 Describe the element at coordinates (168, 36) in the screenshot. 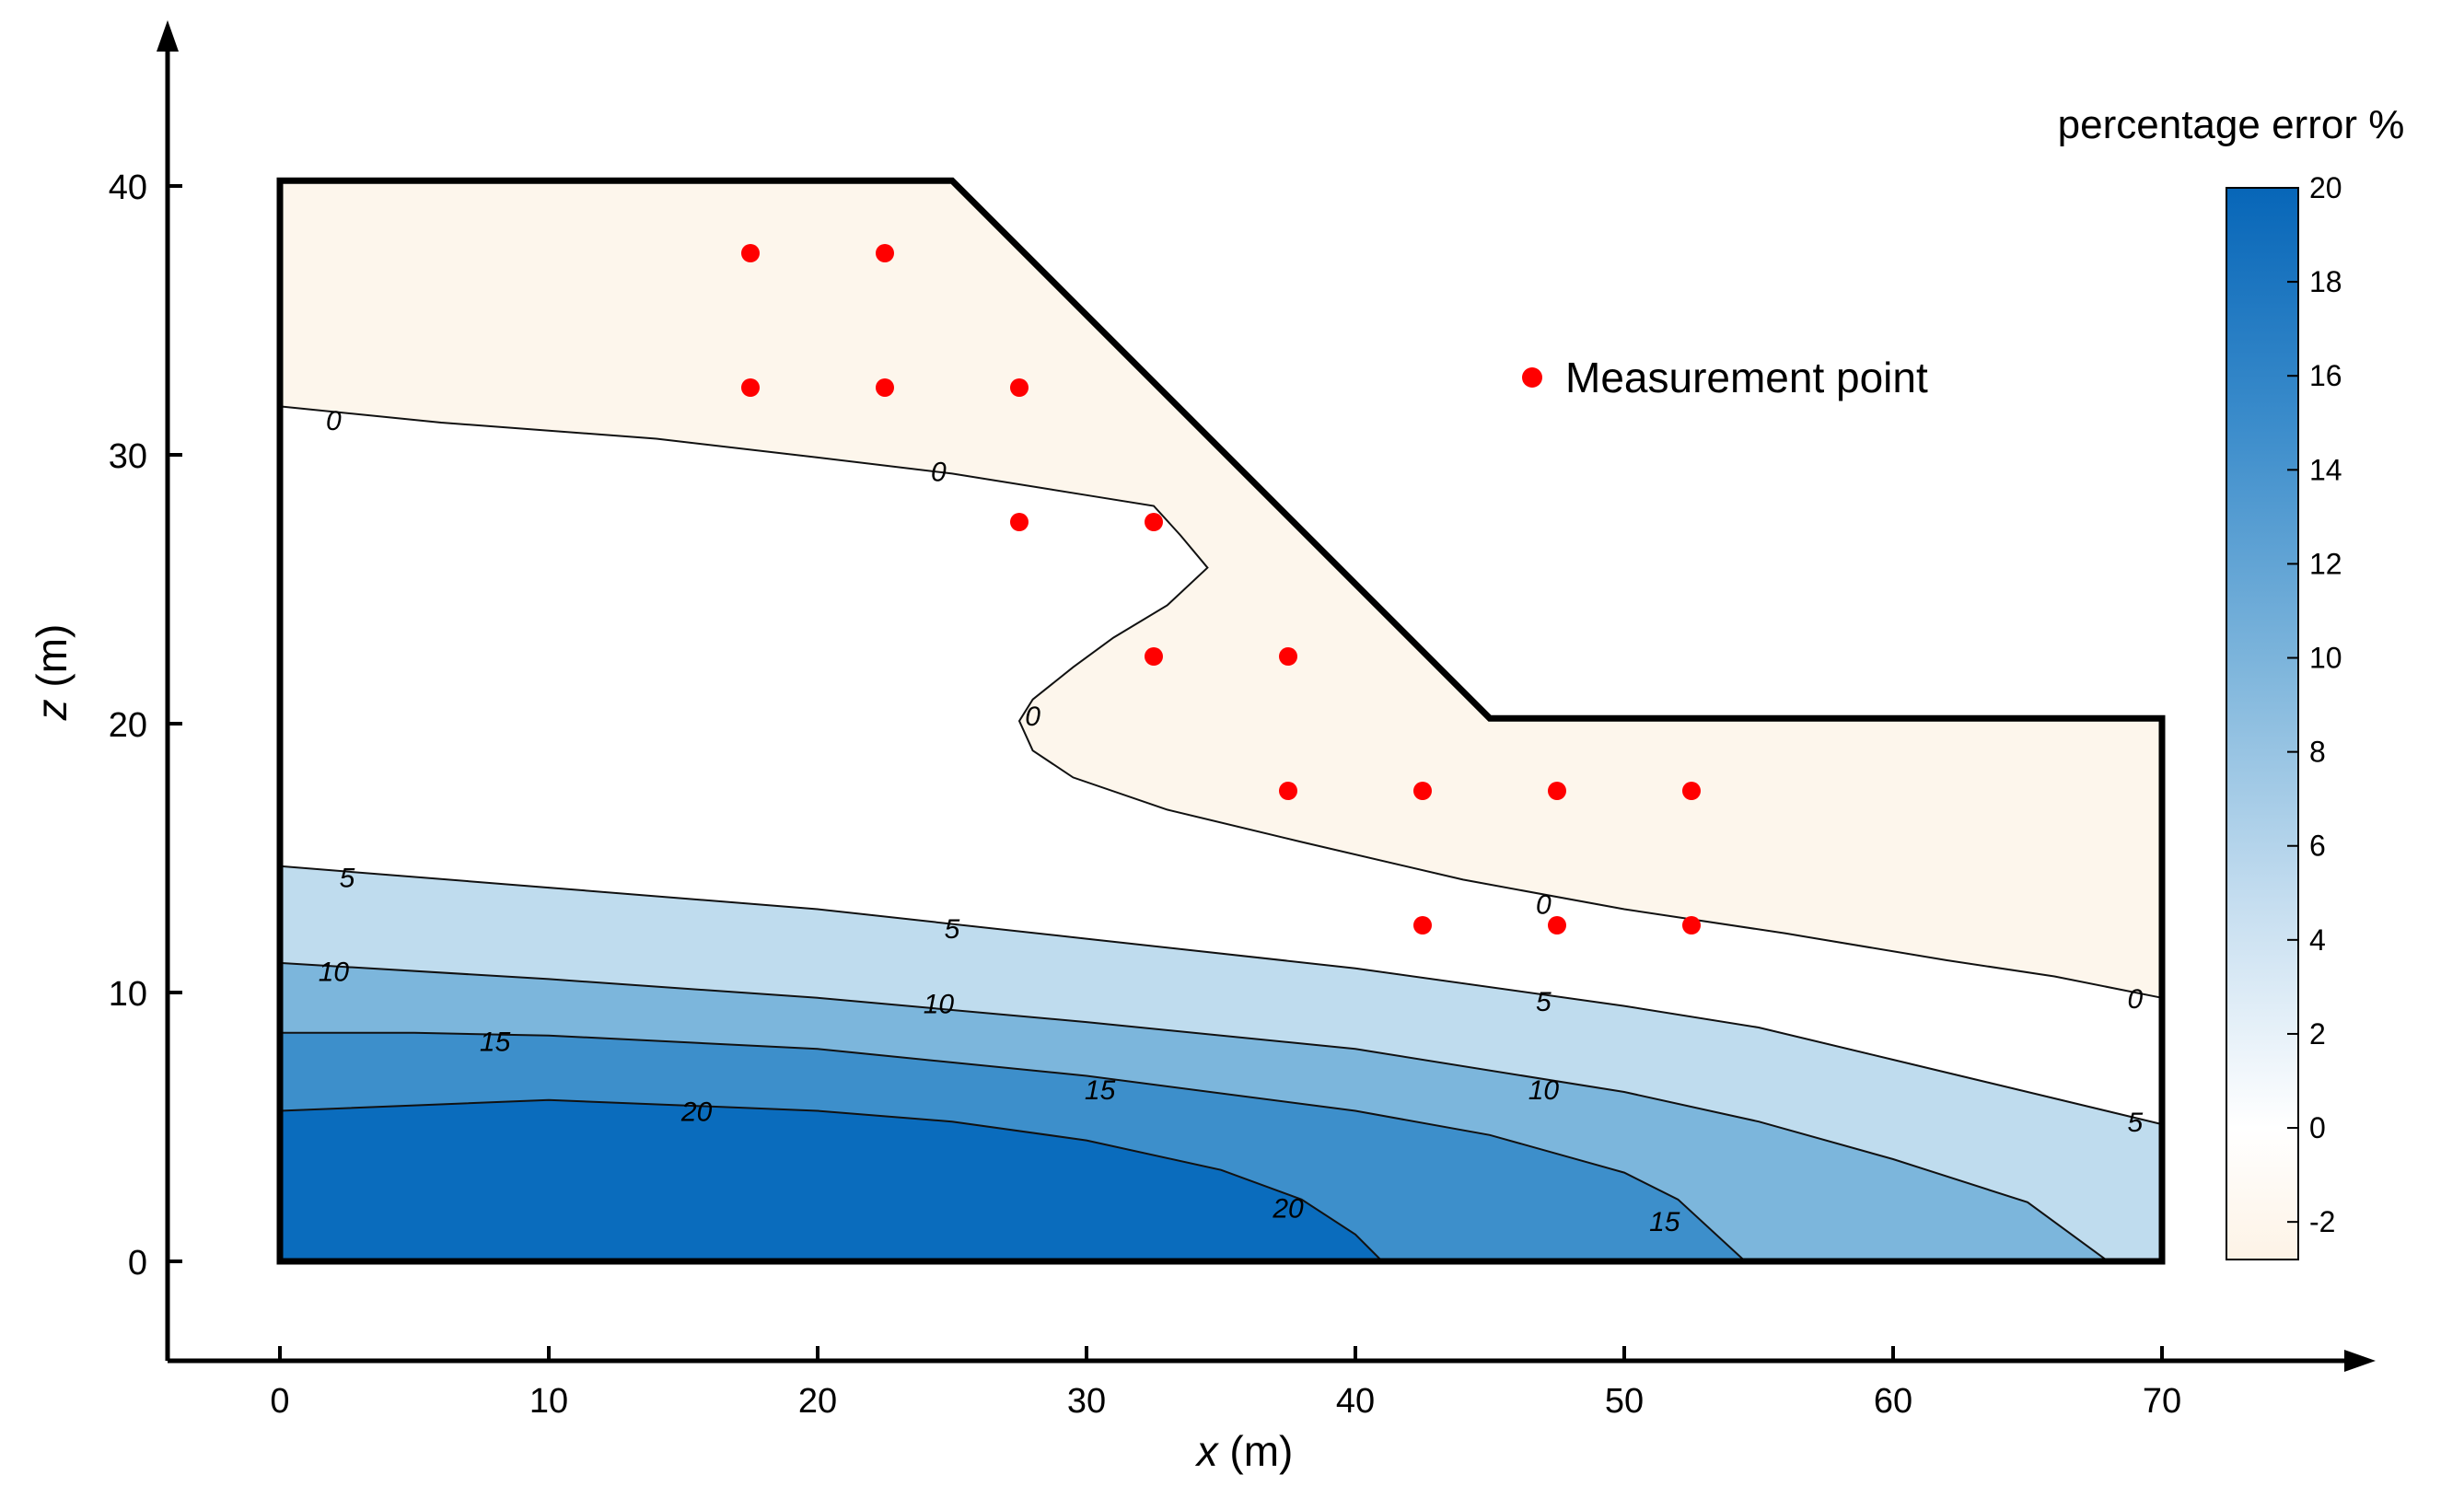

I see `y-axis-arrow` at that location.